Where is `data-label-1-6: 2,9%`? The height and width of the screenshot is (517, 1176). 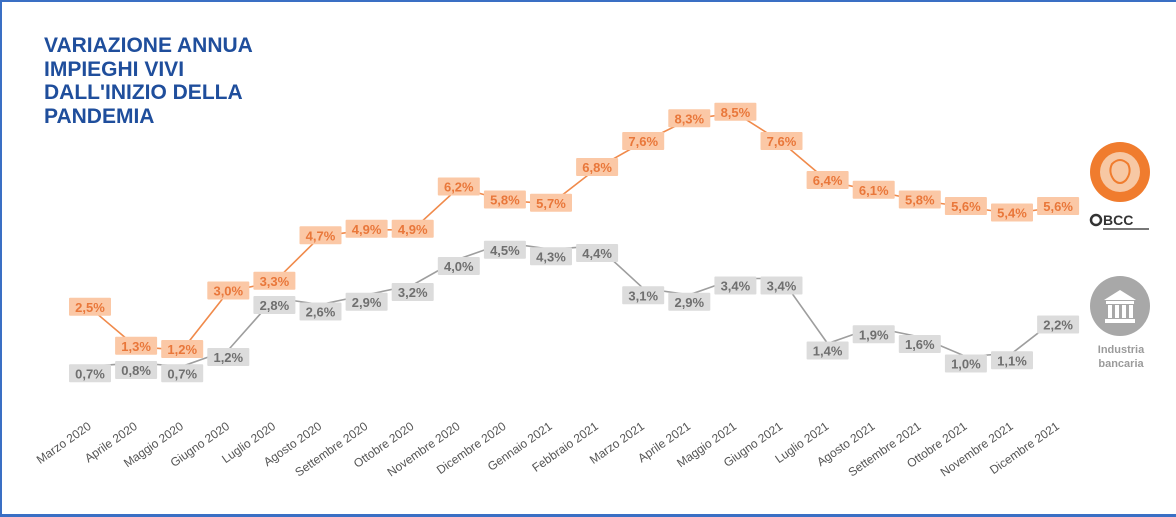 data-label-1-6: 2,9% is located at coordinates (366, 301).